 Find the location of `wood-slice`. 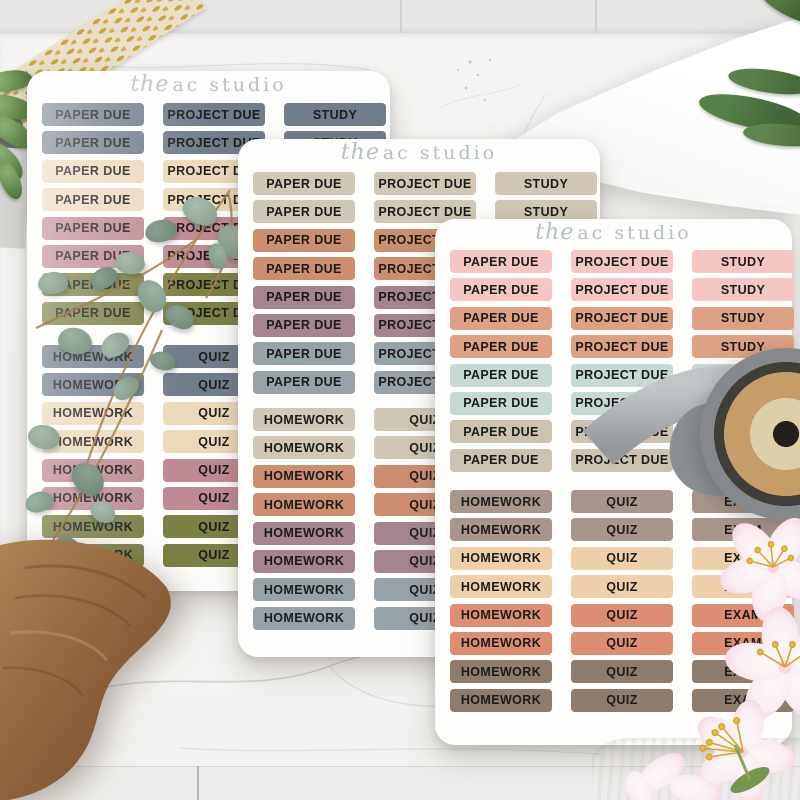

wood-slice is located at coordinates (85, 669).